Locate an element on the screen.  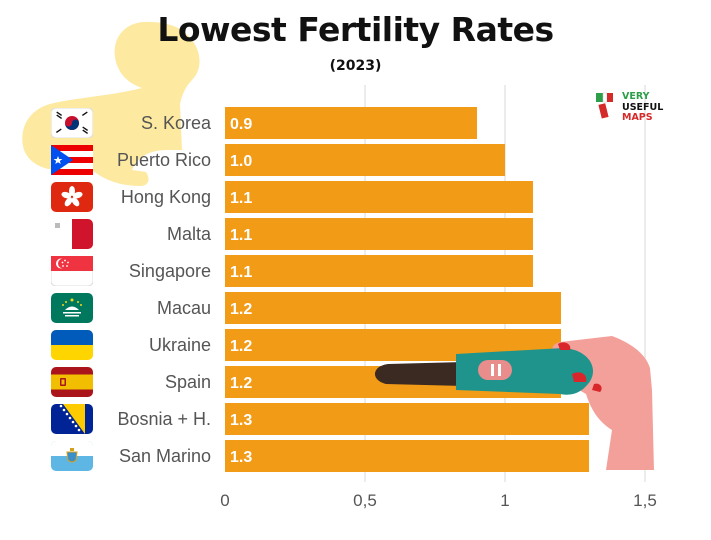
category-label: Spain is located at coordinates (188, 382).